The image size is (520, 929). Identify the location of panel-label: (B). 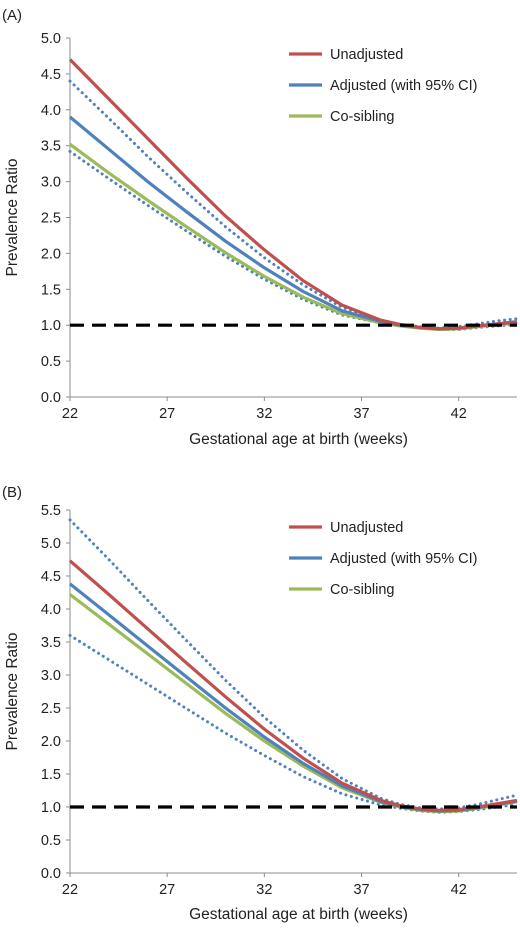
(12, 492).